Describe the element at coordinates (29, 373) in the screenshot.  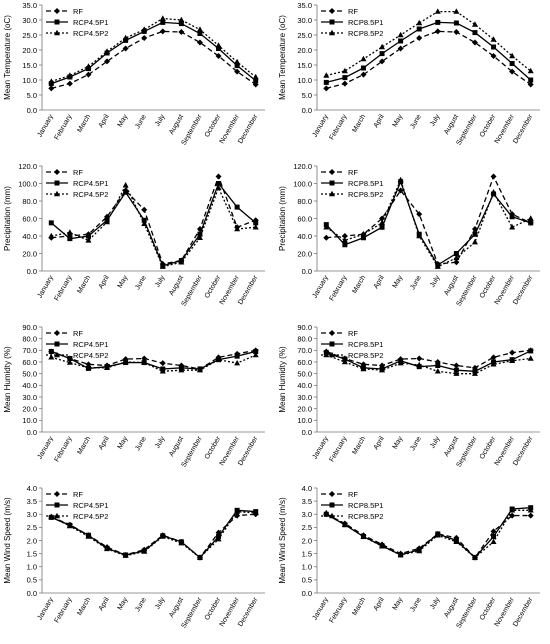
I see `y-tick-label: 50.0` at that location.